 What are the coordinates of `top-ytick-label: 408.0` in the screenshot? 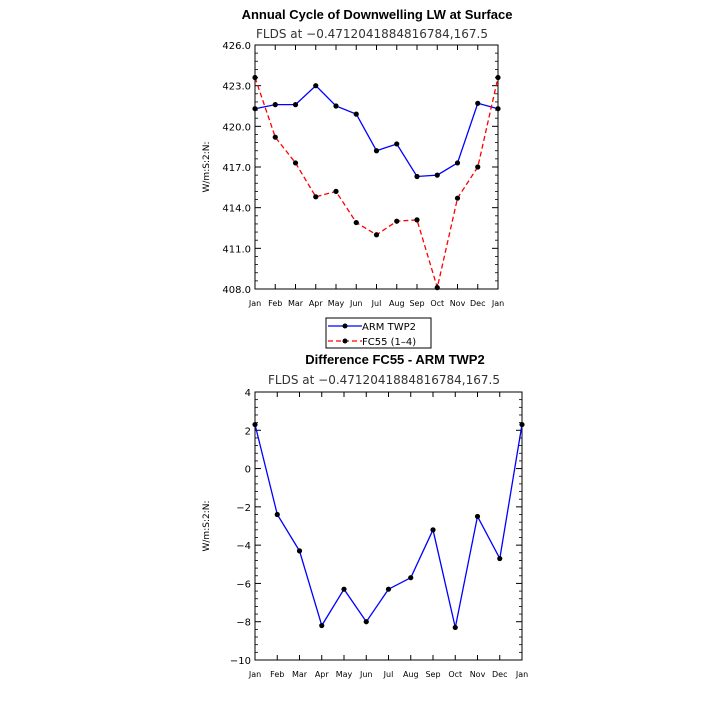 It's located at (236, 290).